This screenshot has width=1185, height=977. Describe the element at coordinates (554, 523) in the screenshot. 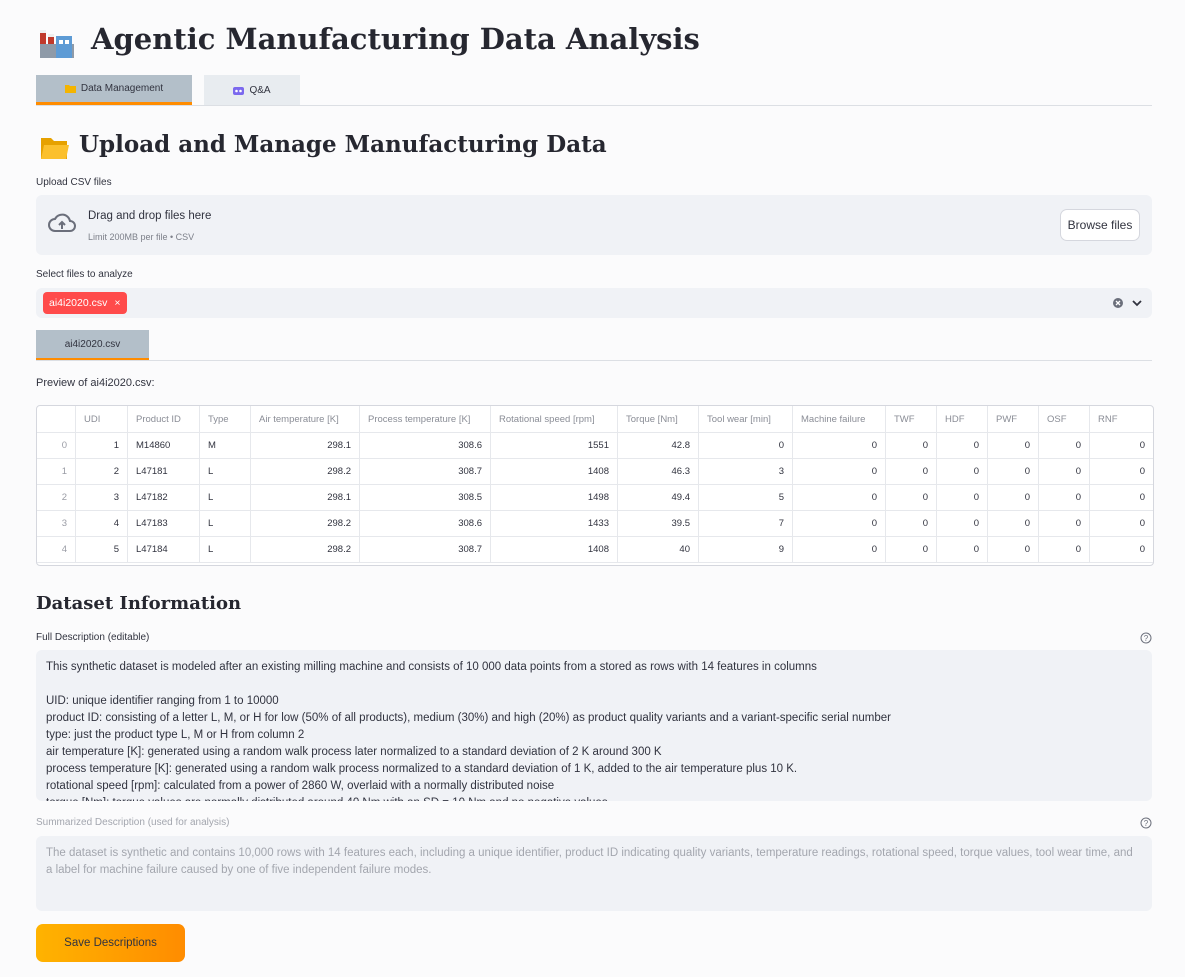

I see `table-cell: 1433` at that location.